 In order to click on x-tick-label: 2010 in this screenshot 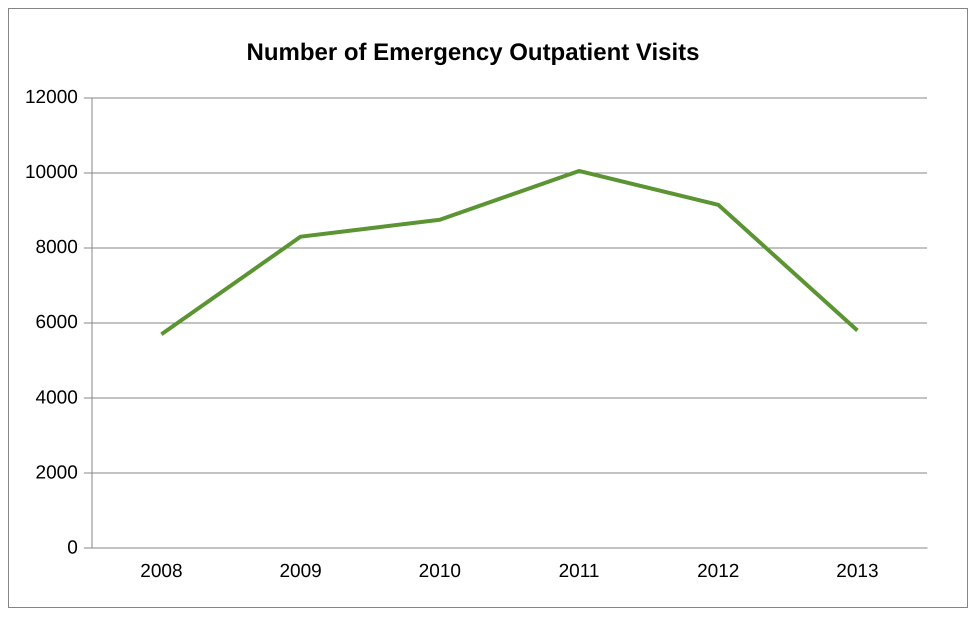, I will do `click(439, 571)`.